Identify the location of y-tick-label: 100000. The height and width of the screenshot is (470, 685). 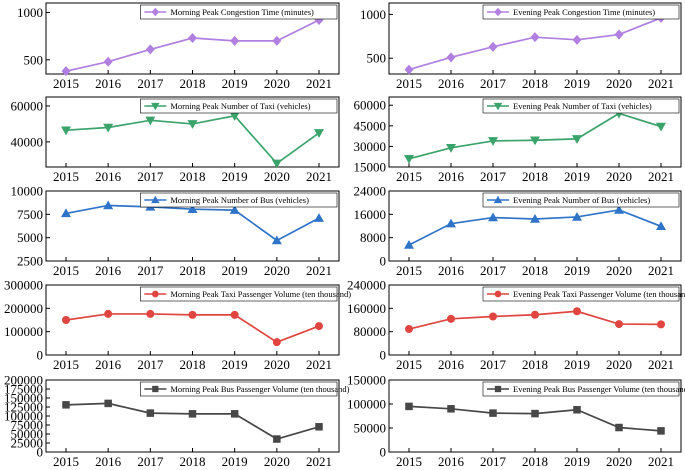
(366, 404).